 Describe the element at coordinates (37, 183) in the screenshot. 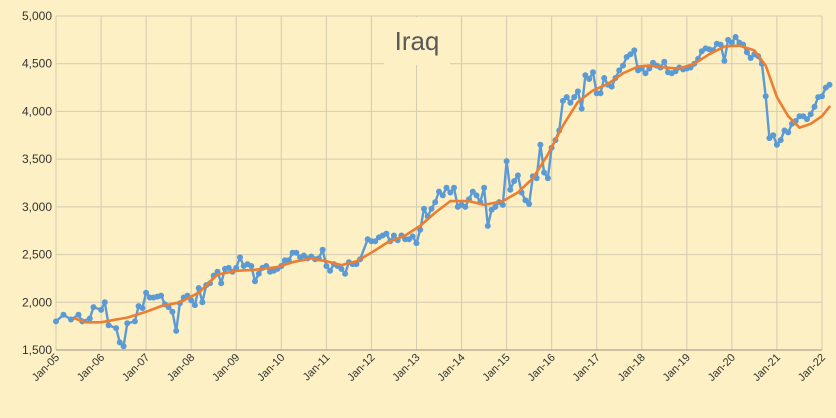

I see `y-axis-ticks: 1,500 2,000 2,500 3,000 3,500 4,000 4,500 5,000` at that location.